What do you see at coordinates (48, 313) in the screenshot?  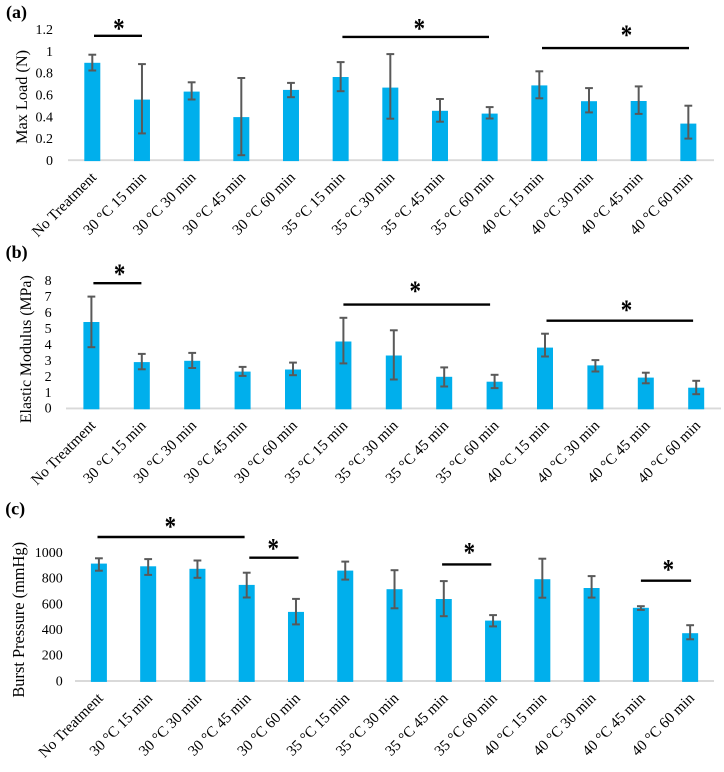 I see `svg-text: 6` at bounding box center [48, 313].